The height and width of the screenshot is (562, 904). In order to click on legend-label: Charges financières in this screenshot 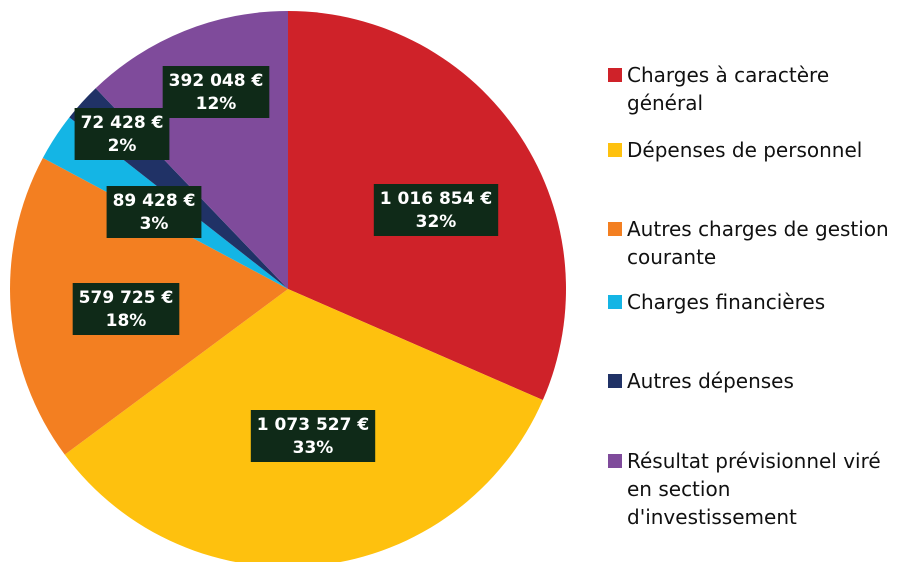, I will do `click(726, 302)`.